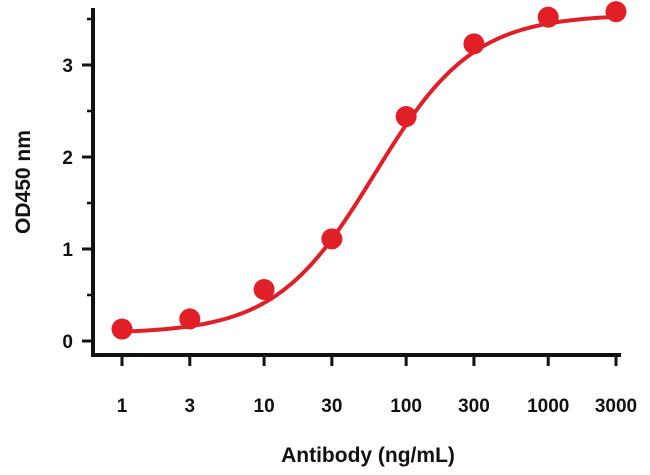 The height and width of the screenshot is (475, 650). Describe the element at coordinates (264, 406) in the screenshot. I see `x-tick-label-10: 10` at that location.